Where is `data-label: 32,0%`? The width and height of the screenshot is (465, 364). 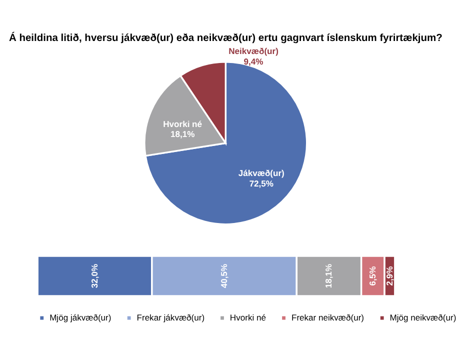
data-label: 32,0% is located at coordinates (94, 276).